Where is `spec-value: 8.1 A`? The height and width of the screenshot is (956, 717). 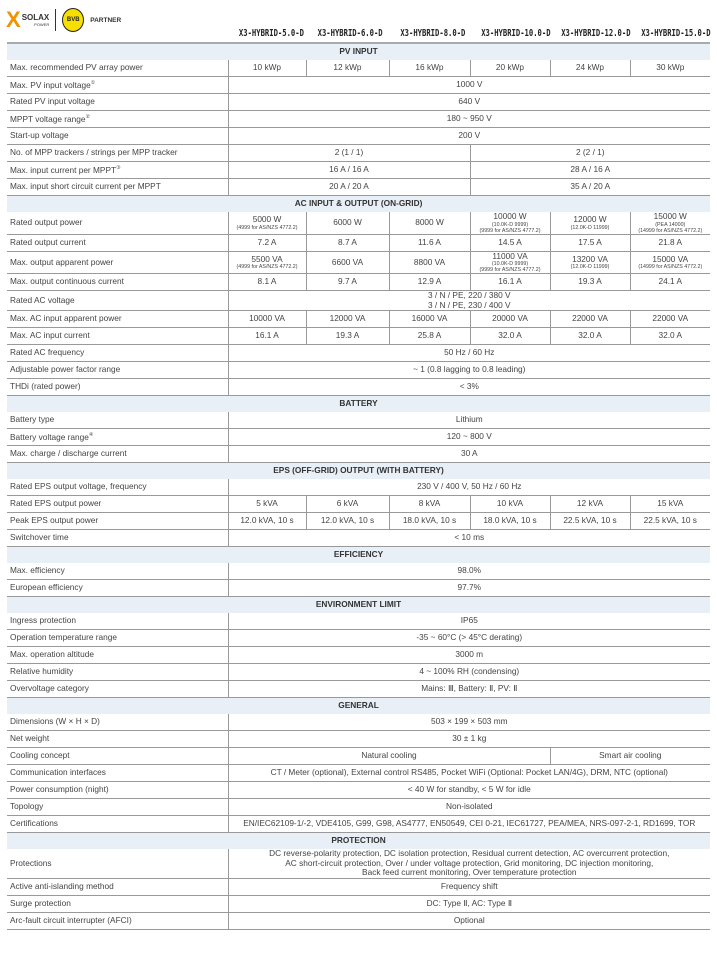
spec-value: 8.1 A is located at coordinates (266, 282).